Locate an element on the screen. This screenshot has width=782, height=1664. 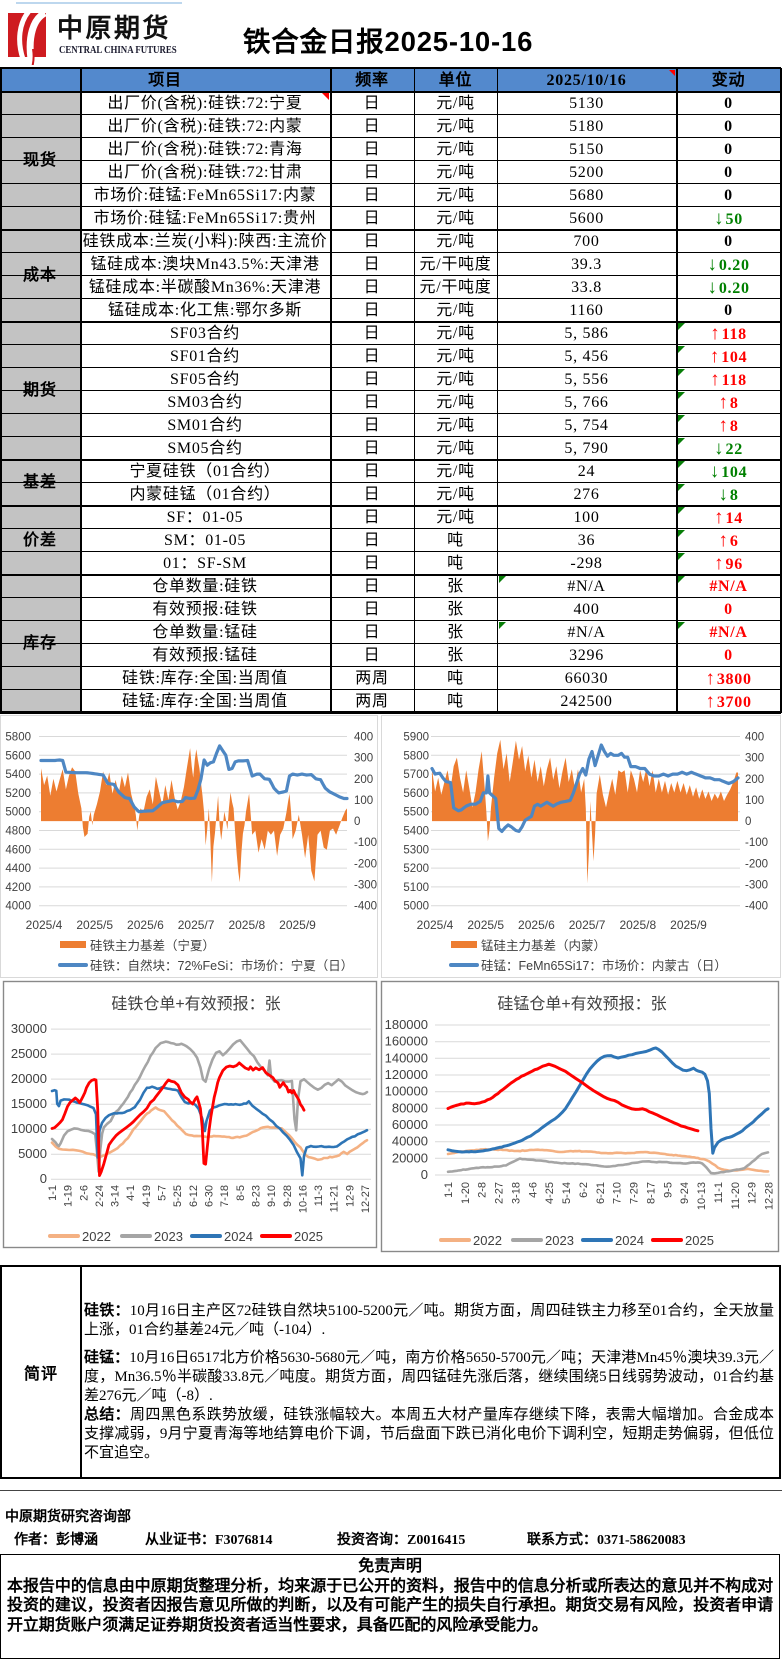
svg-text: 2-6 is located at coordinates (84, 1193).